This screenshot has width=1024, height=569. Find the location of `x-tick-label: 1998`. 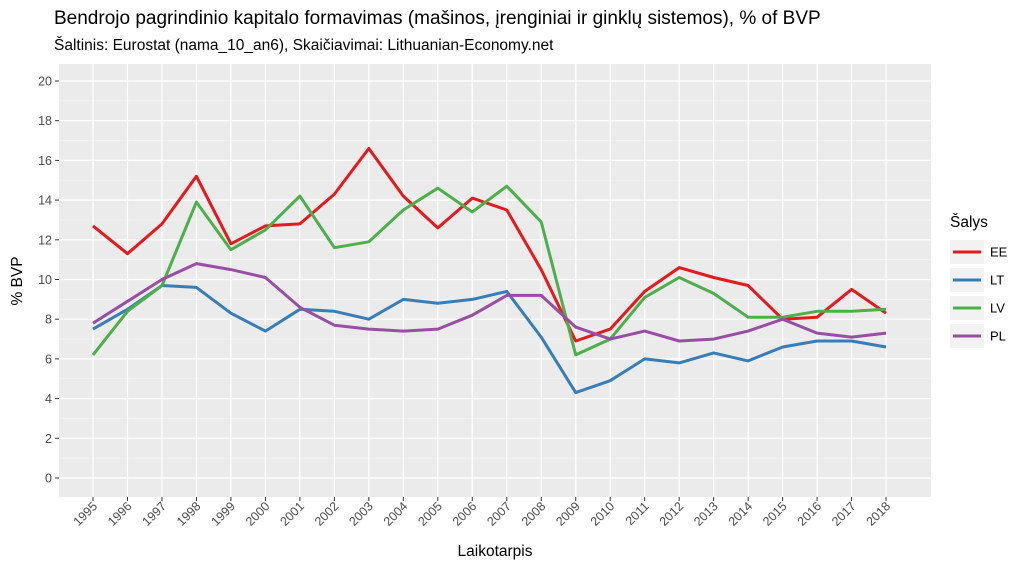

x-tick-label: 1998 is located at coordinates (189, 514).